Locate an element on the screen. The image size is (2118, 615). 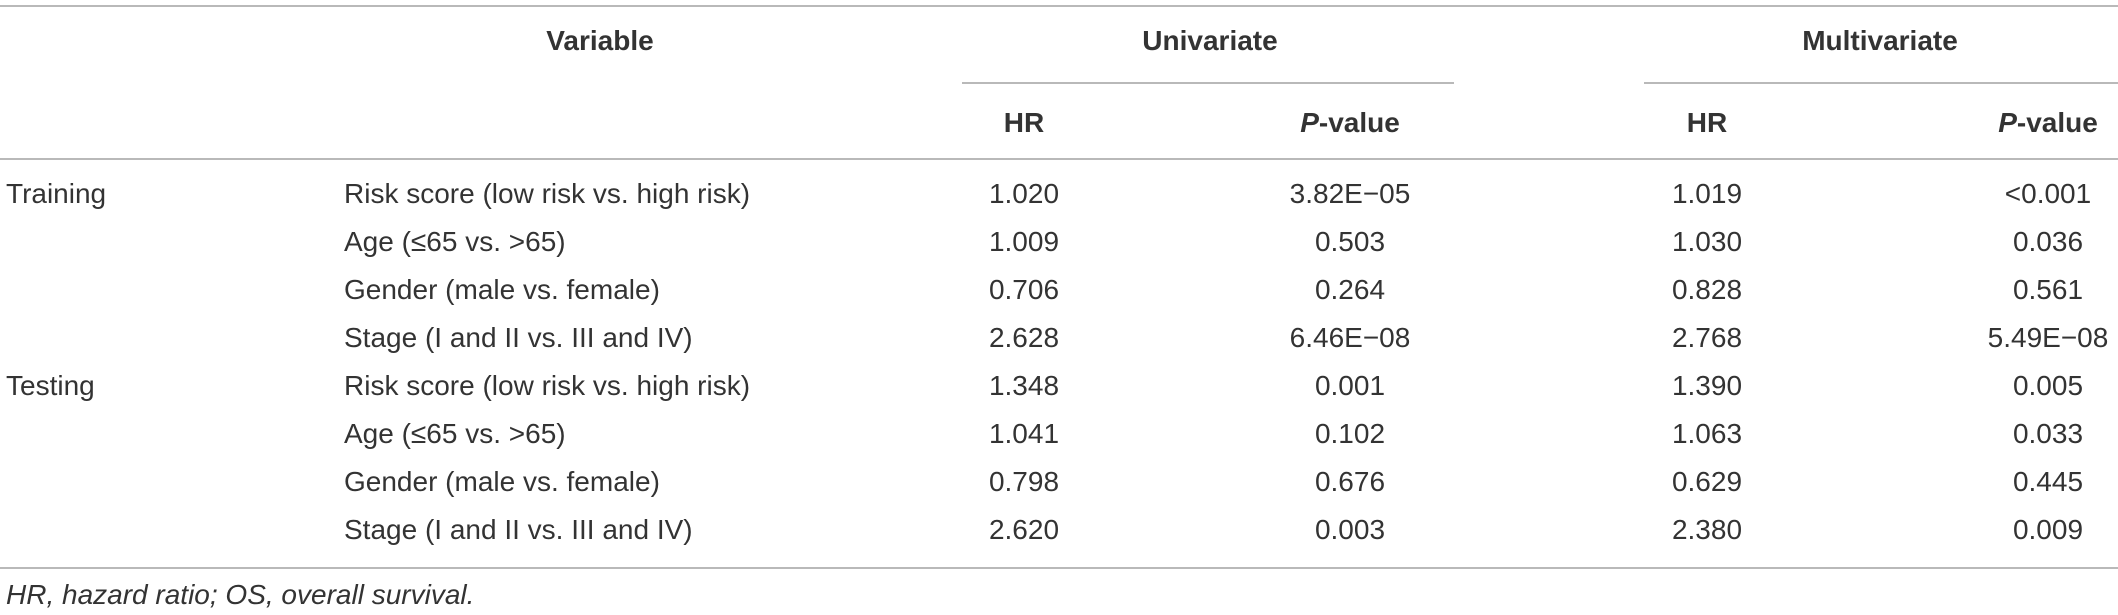
header-uni-hr: HR is located at coordinates (1024, 122).